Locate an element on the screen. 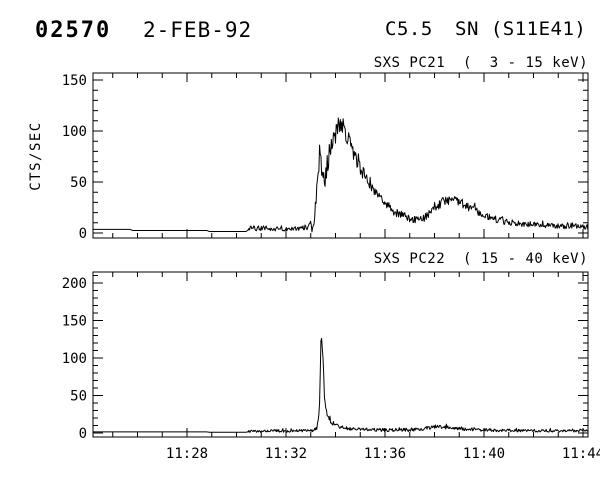 The image size is (600, 480). x-tick-label: 11:28 is located at coordinates (187, 454).